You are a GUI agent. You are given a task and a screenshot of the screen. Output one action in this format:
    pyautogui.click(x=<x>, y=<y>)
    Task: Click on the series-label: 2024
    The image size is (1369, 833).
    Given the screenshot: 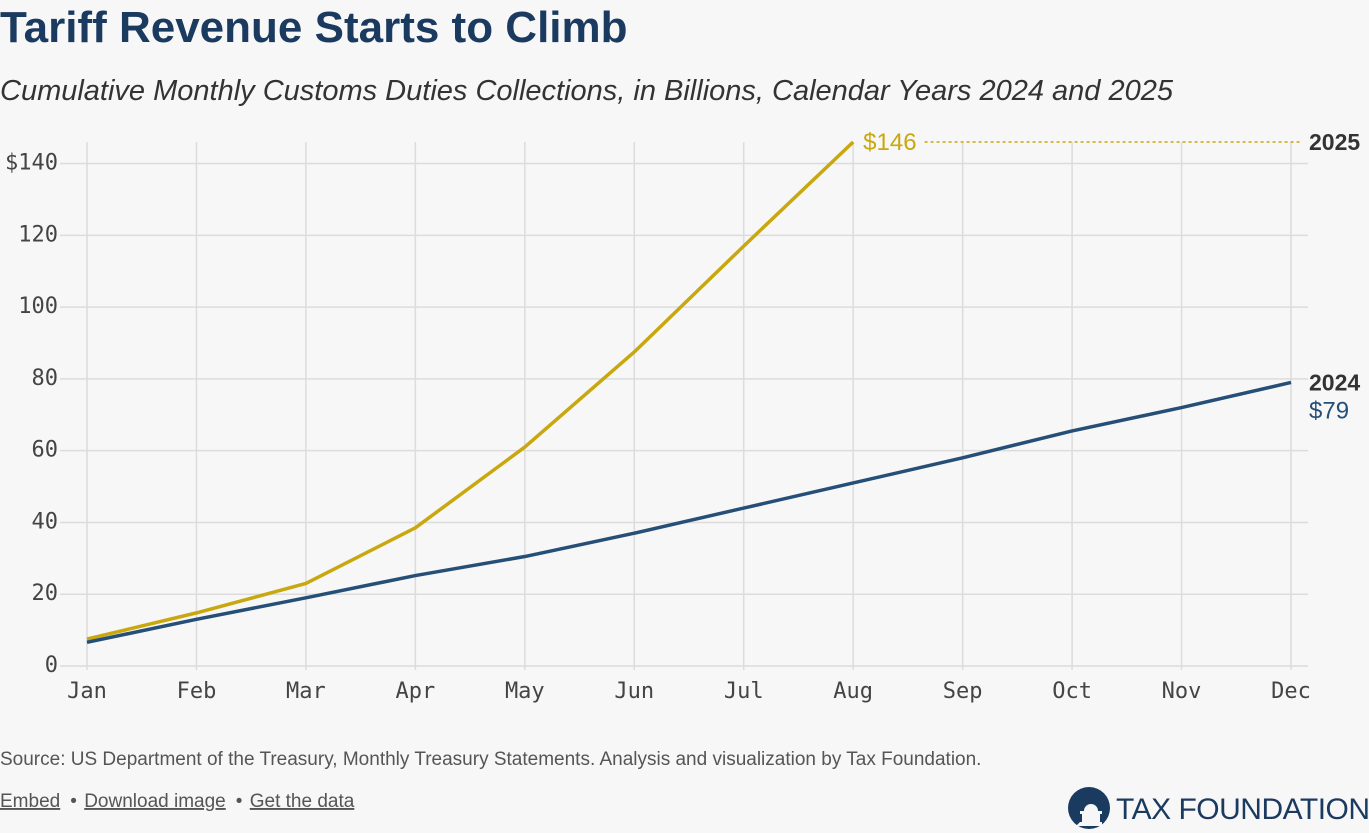 What is the action you would take?
    pyautogui.click(x=1334, y=382)
    